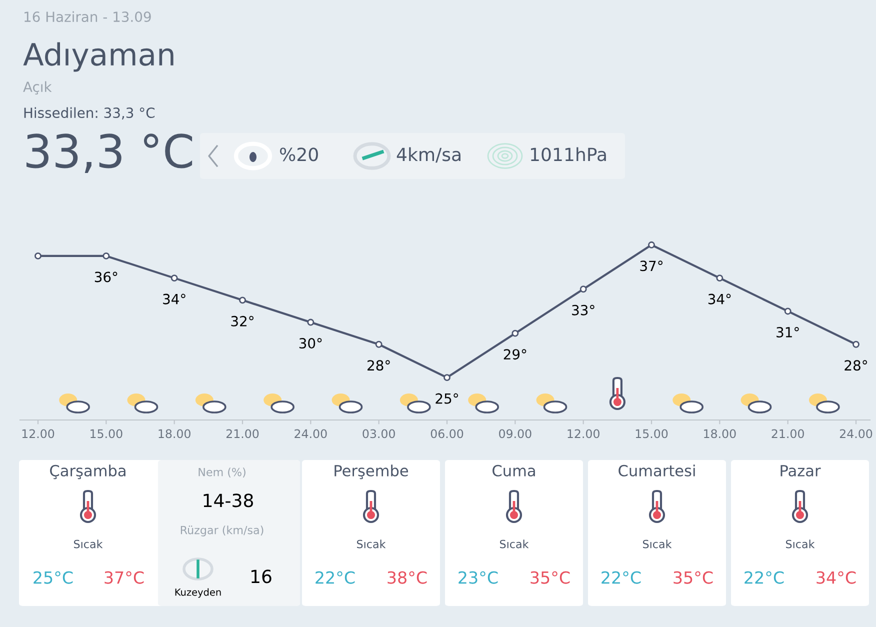 Image resolution: width=876 pixels, height=627 pixels. I want to click on text: Nem (%), so click(222, 473).